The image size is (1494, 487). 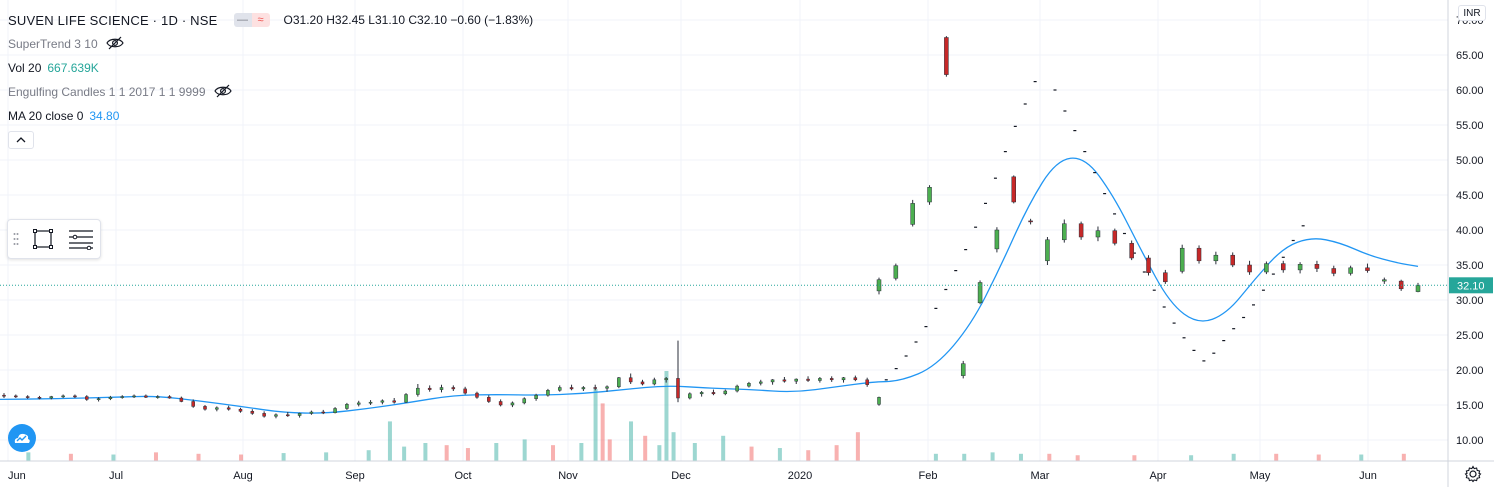 What do you see at coordinates (270, 116) in the screenshot?
I see `ma-legend: MA 20 close 0 34.80` at bounding box center [270, 116].